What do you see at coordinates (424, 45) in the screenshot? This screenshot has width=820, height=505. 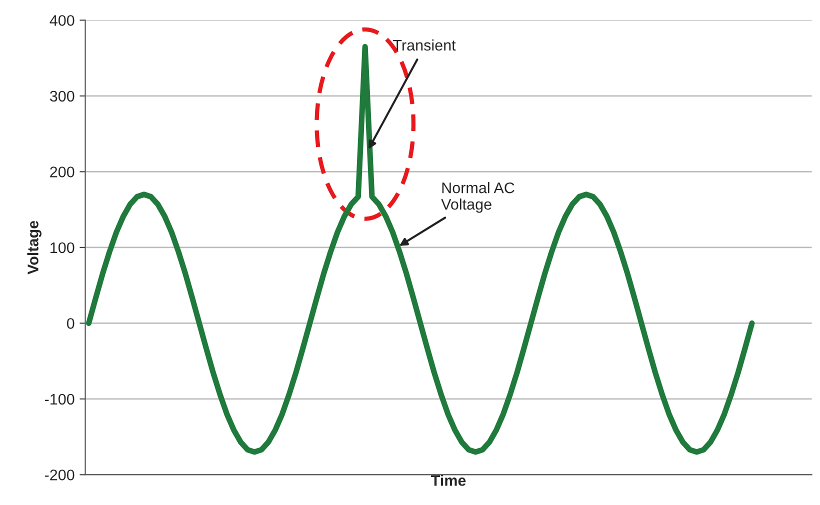 I see `annotation: Transient` at bounding box center [424, 45].